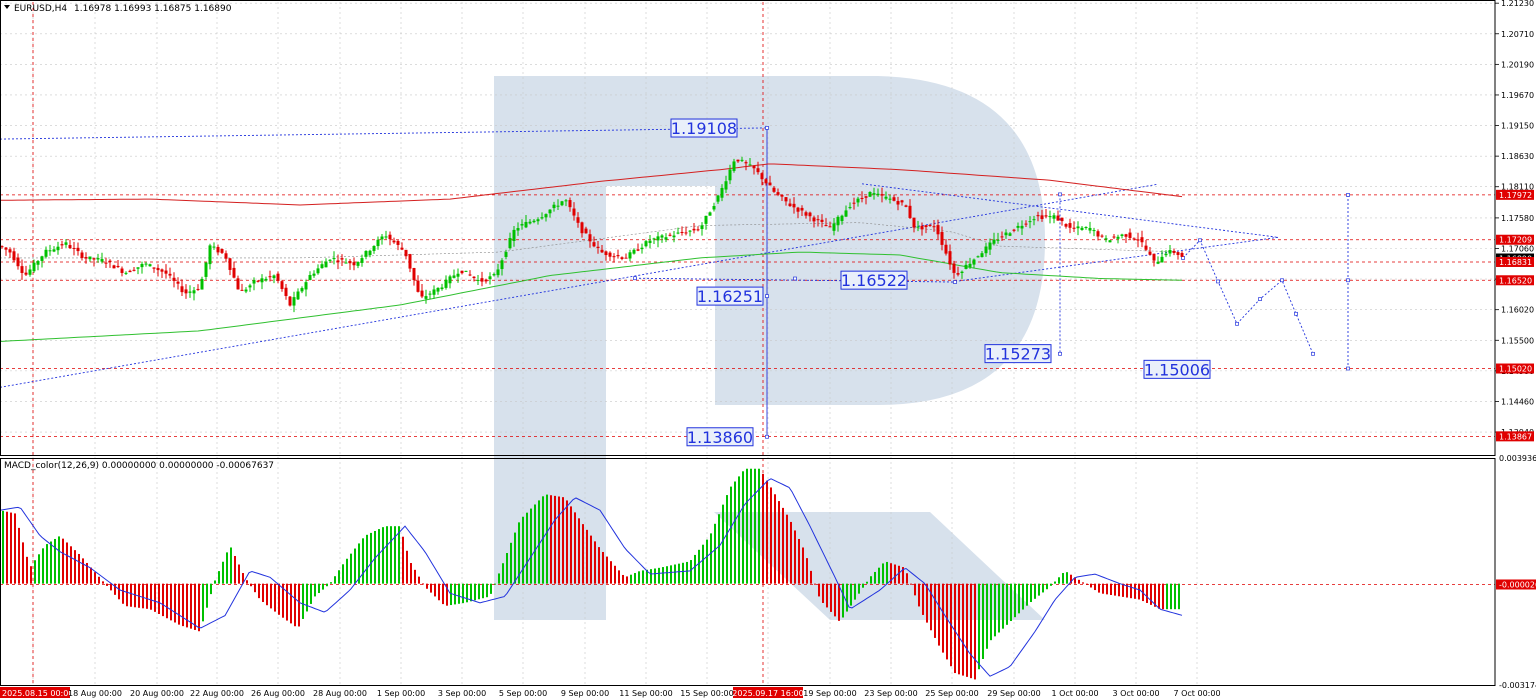 This screenshot has width=1536, height=700. What do you see at coordinates (768, 692) in the screenshot?
I see `time-tag` at bounding box center [768, 692].